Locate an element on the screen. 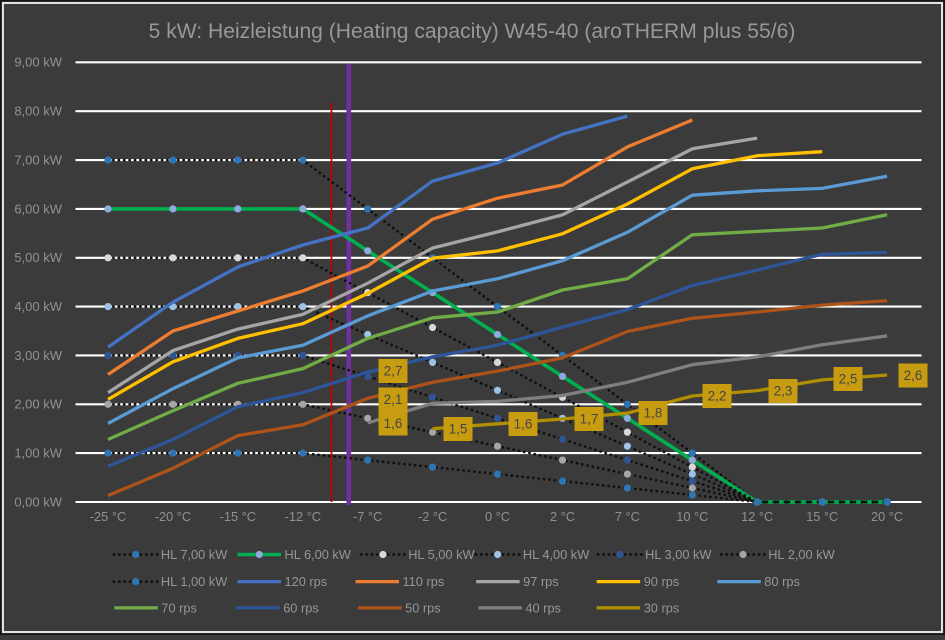  svg-text: 2,1 is located at coordinates (393, 399).